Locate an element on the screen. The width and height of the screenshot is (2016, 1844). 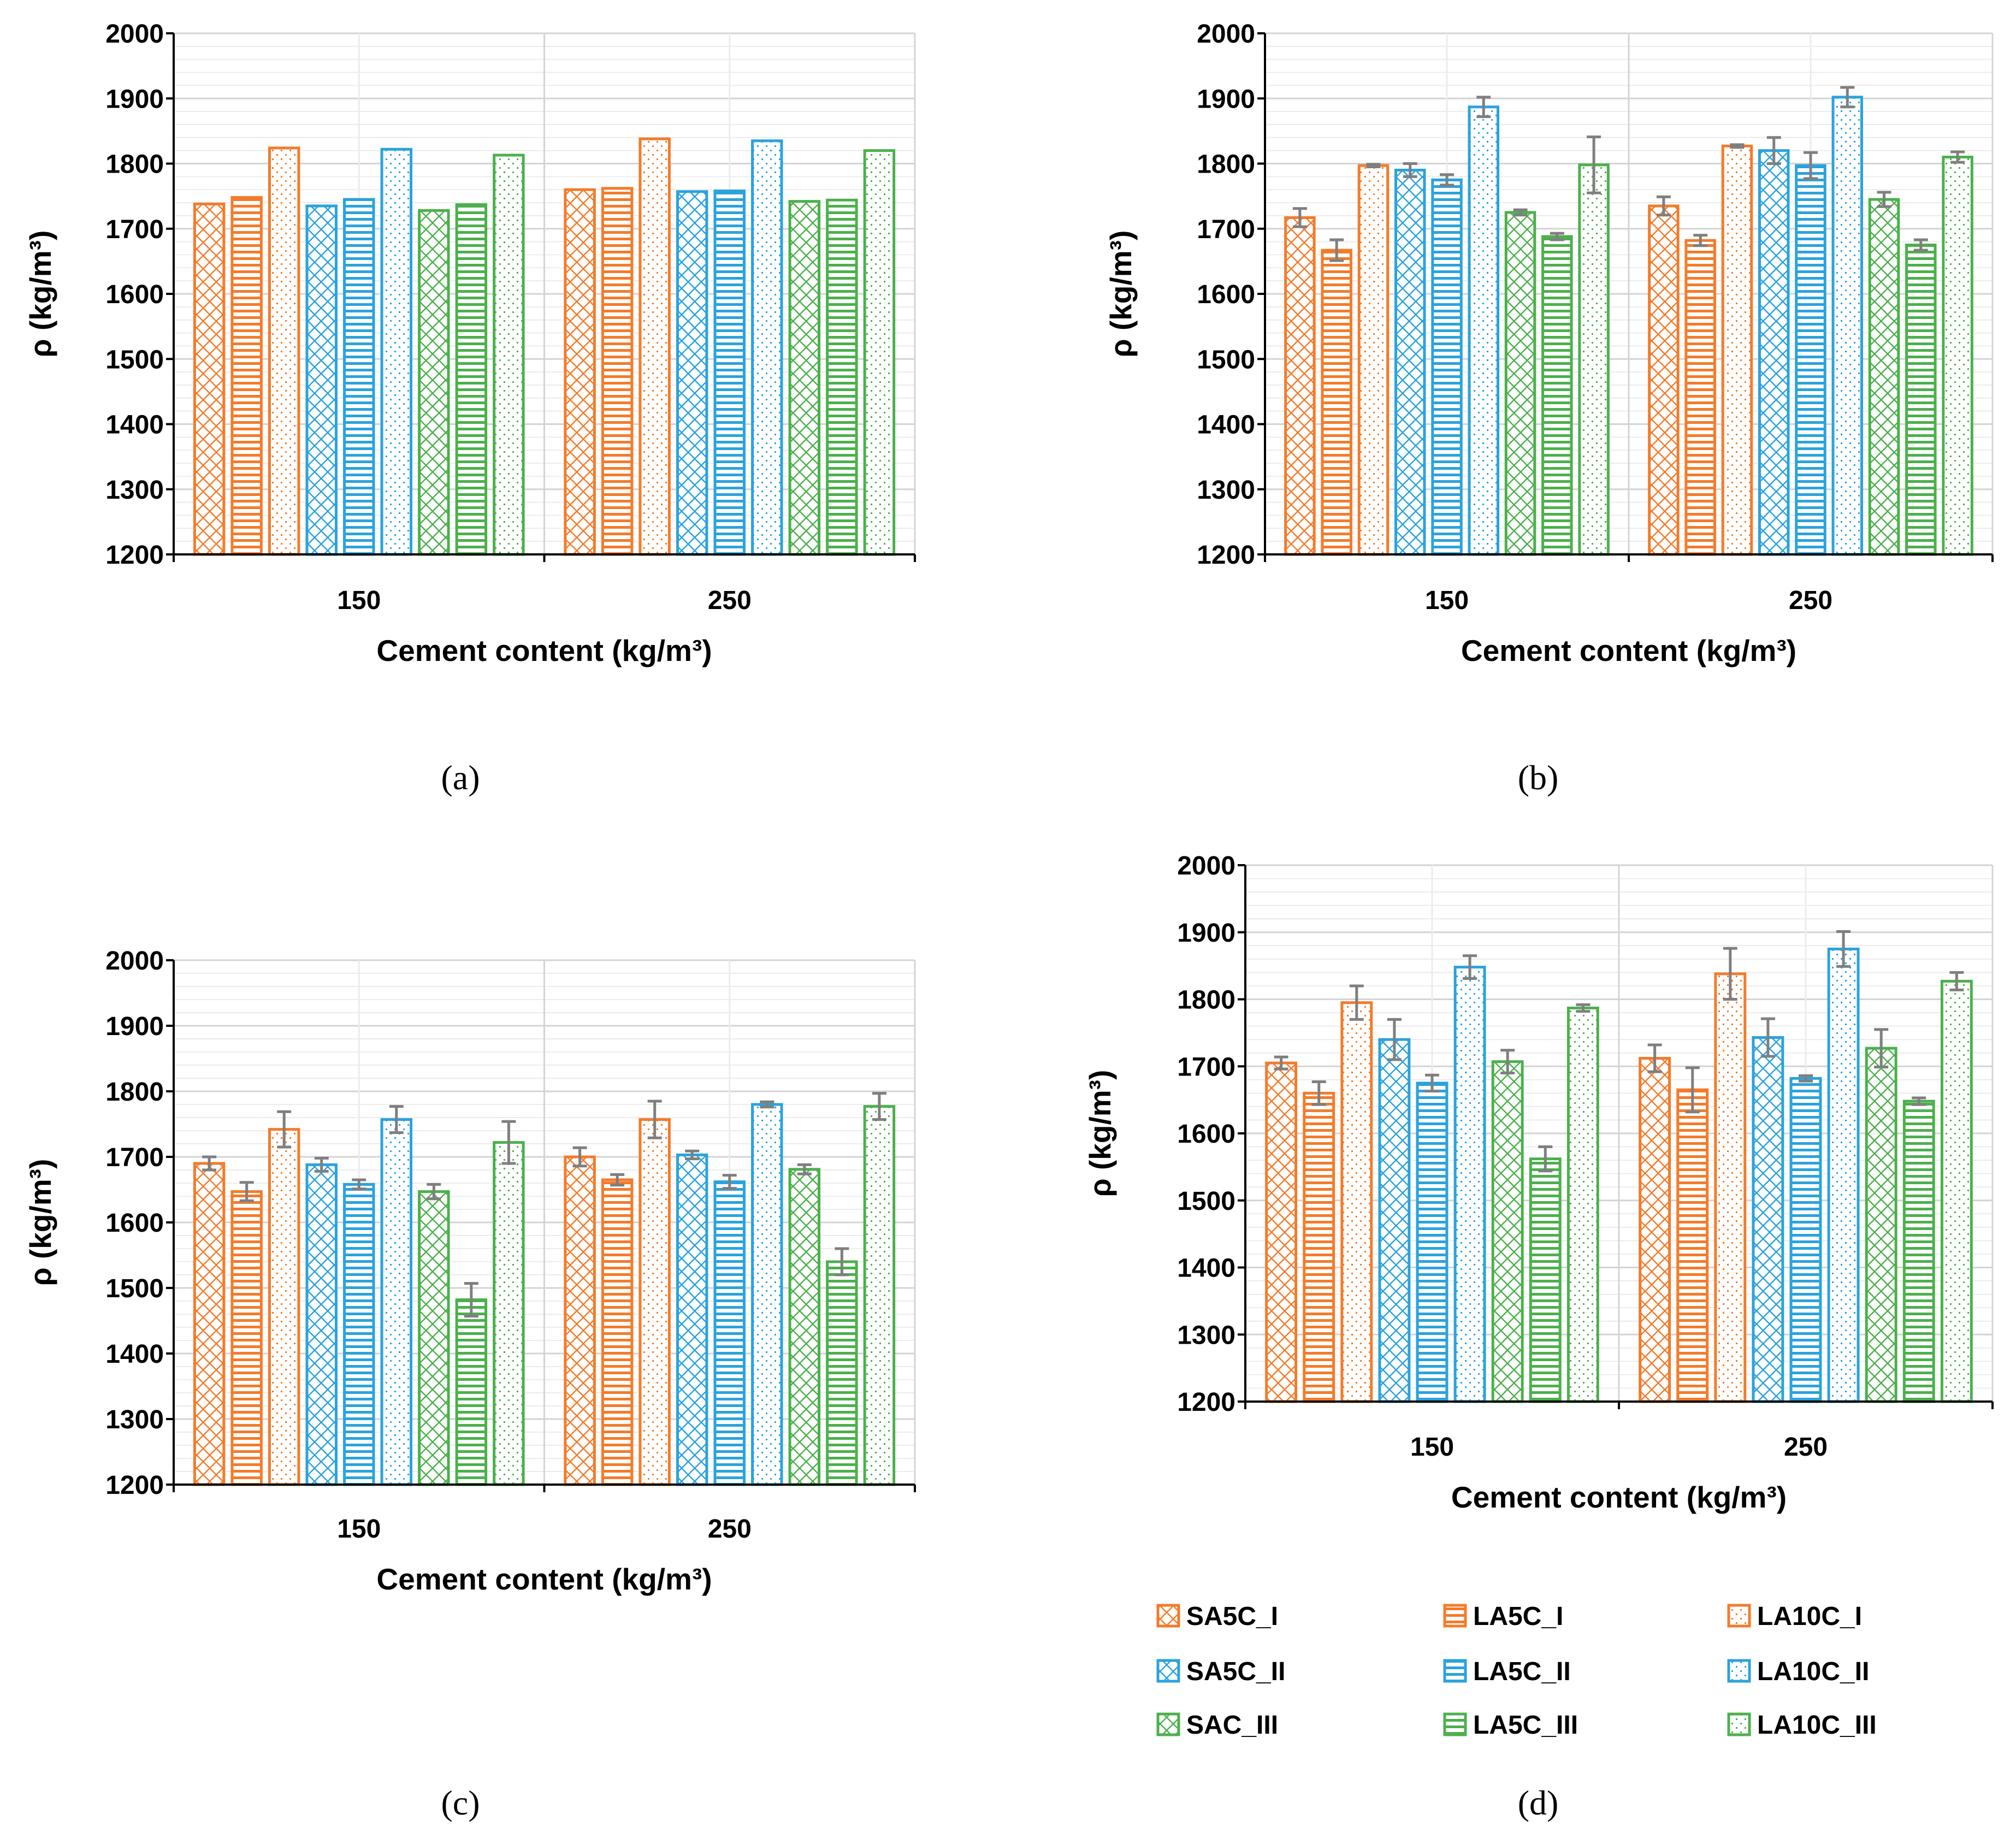
legend-item-LA10C_II: LA10C_II is located at coordinates (1798, 1671).